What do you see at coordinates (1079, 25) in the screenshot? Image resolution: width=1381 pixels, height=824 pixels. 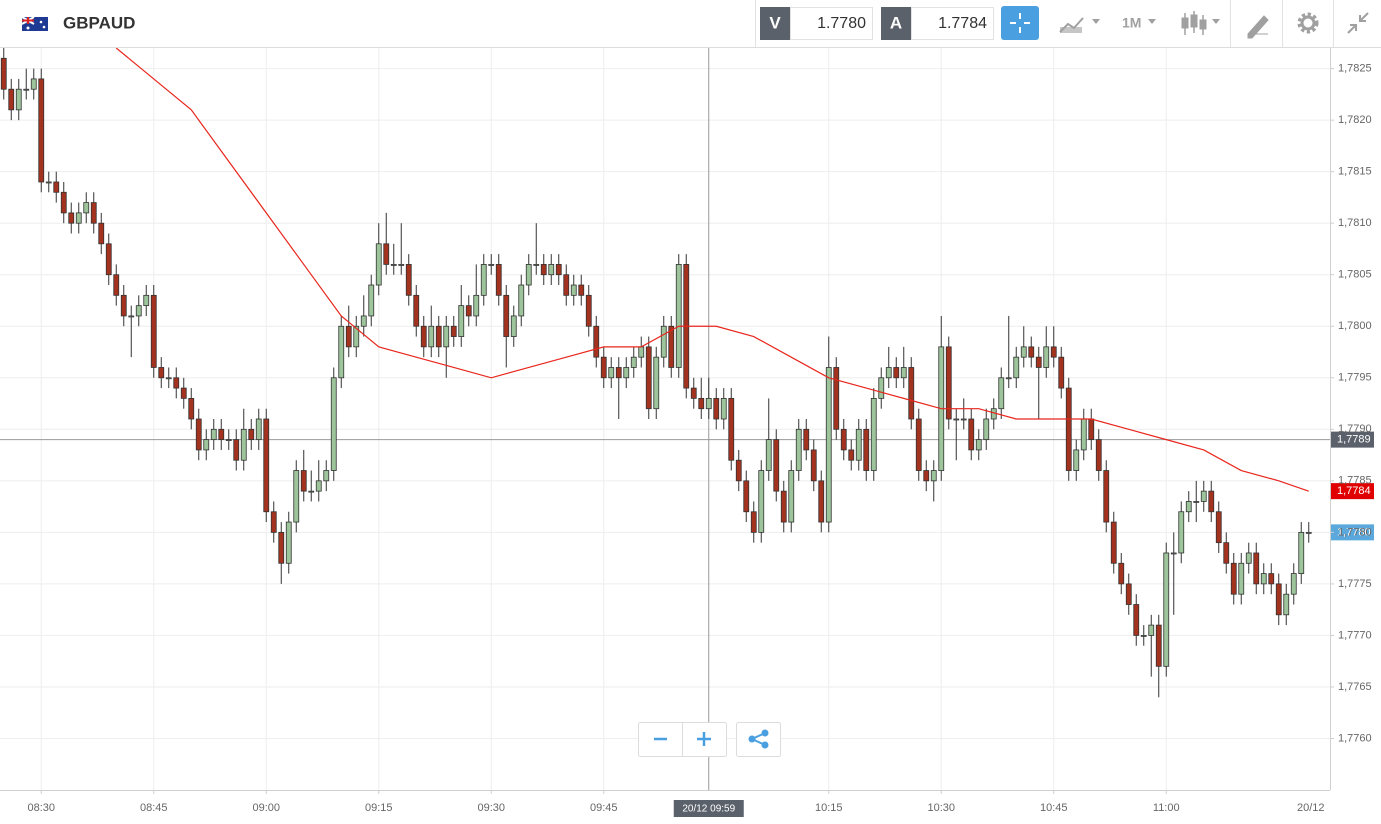 I see `chart-type-menu` at bounding box center [1079, 25].